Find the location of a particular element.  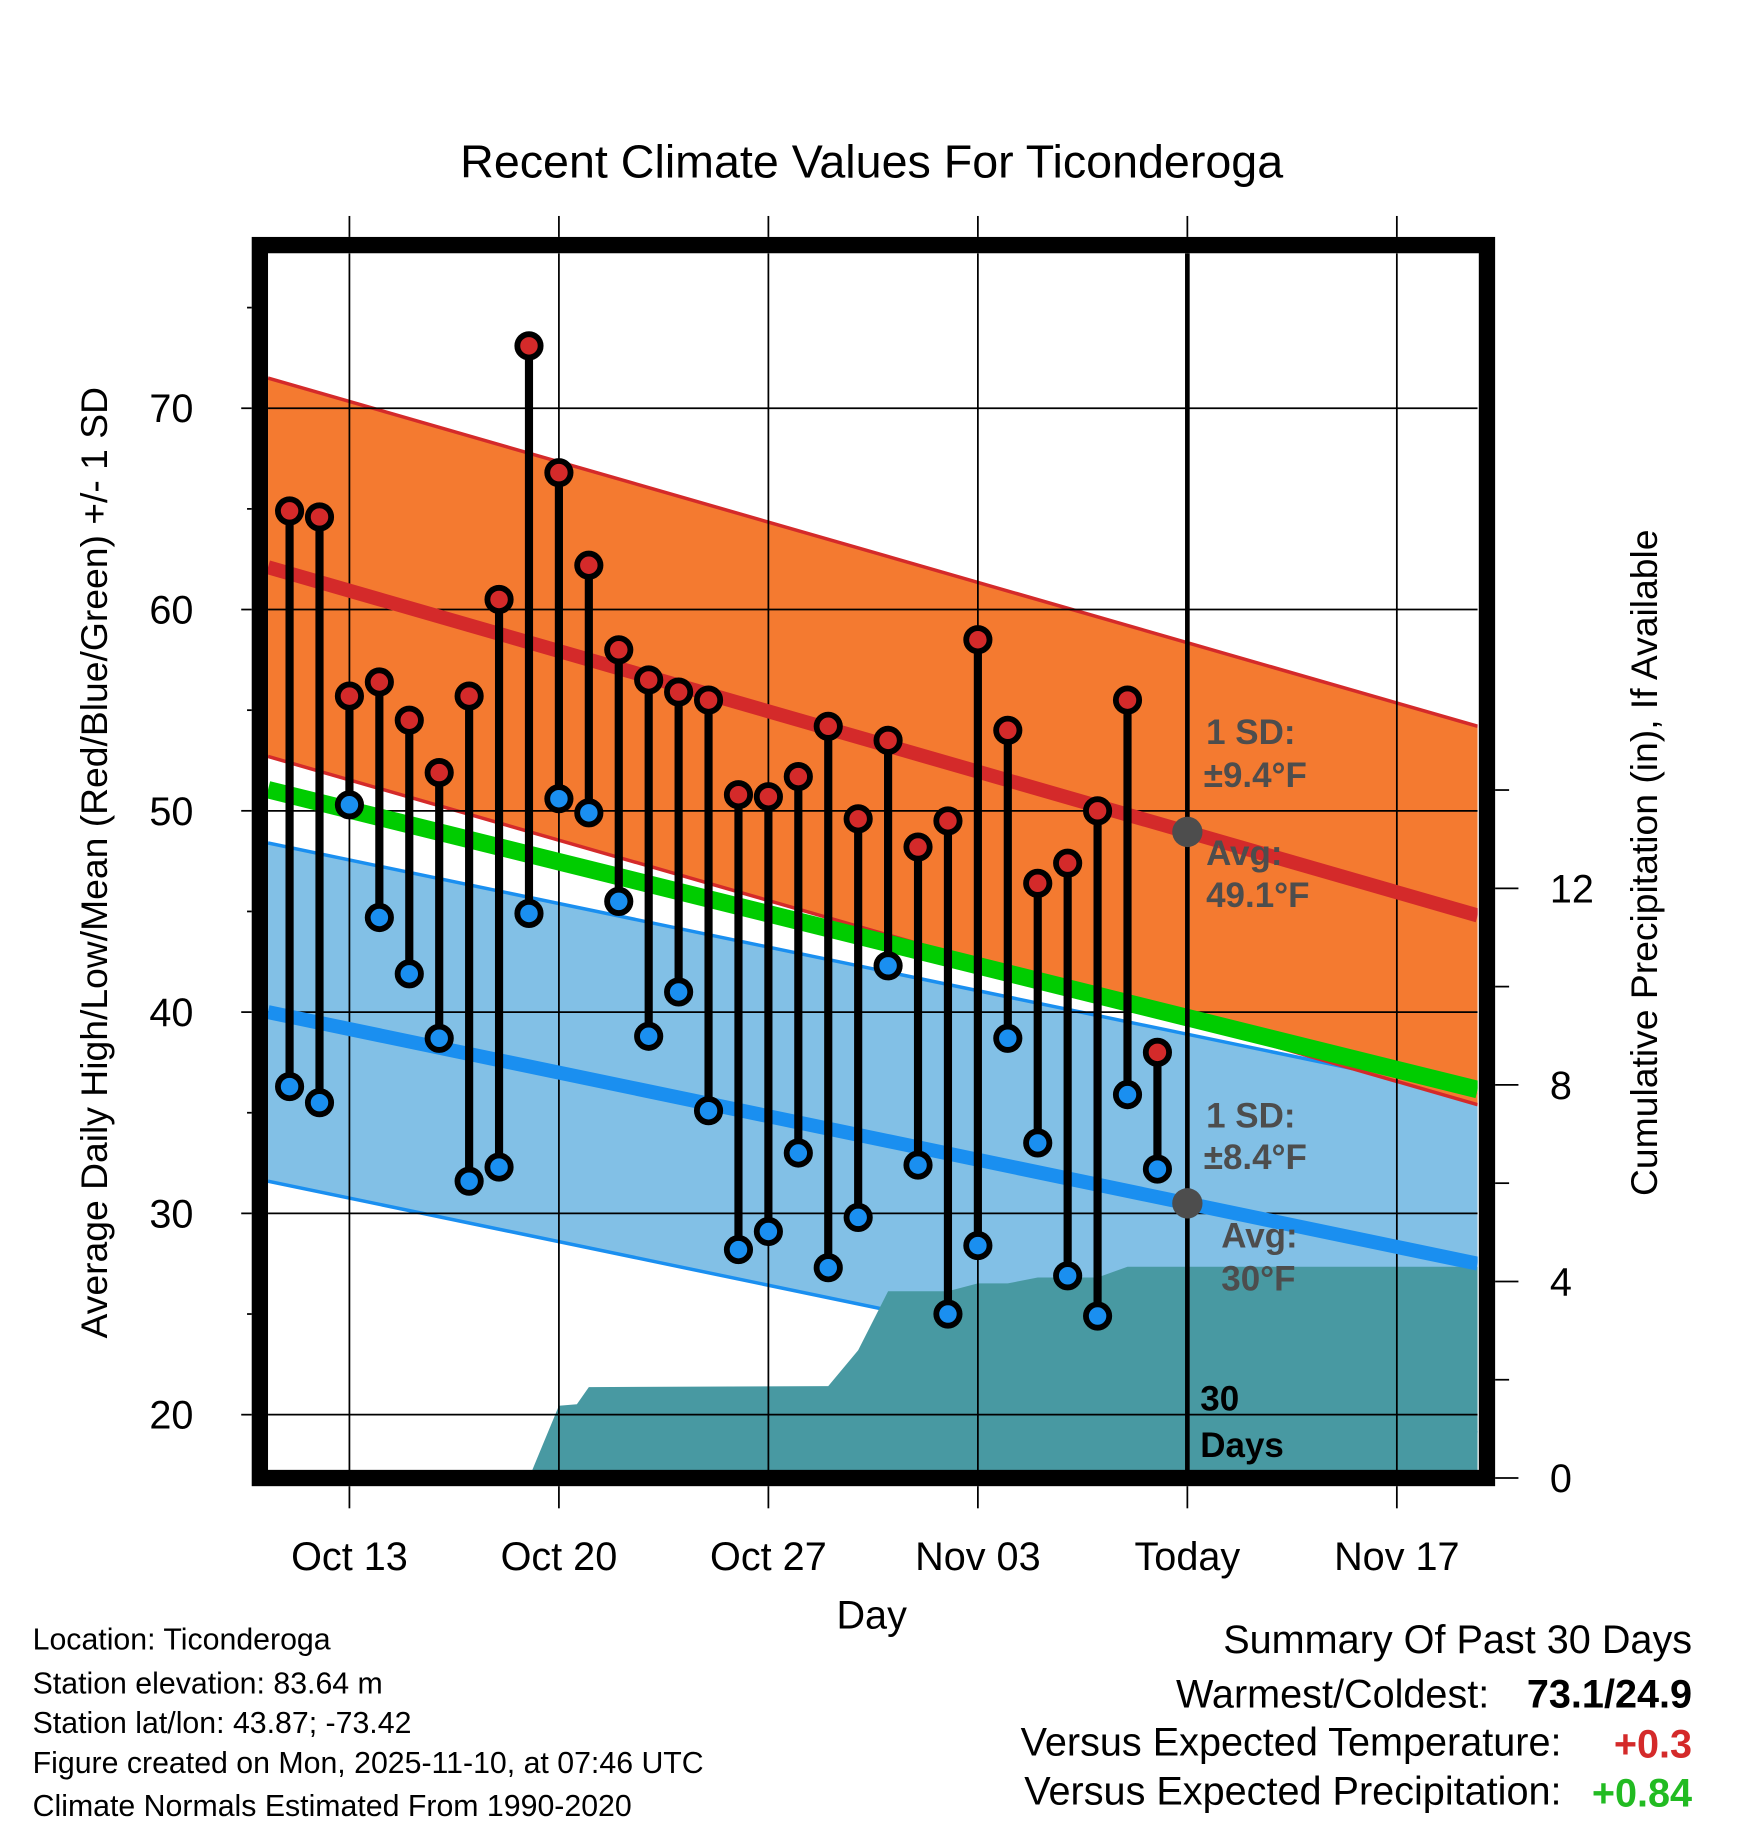

chart-title: Recent Climate Values For Ticonderoga is located at coordinates (871, 162).